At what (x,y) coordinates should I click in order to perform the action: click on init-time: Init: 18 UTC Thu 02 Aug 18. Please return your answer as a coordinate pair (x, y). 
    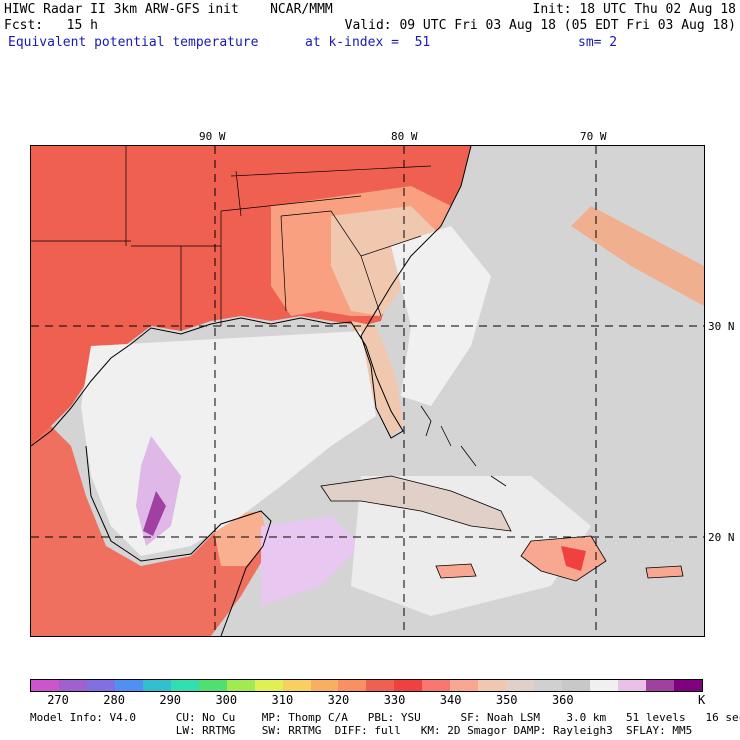
    Looking at the image, I should click on (634, 9).